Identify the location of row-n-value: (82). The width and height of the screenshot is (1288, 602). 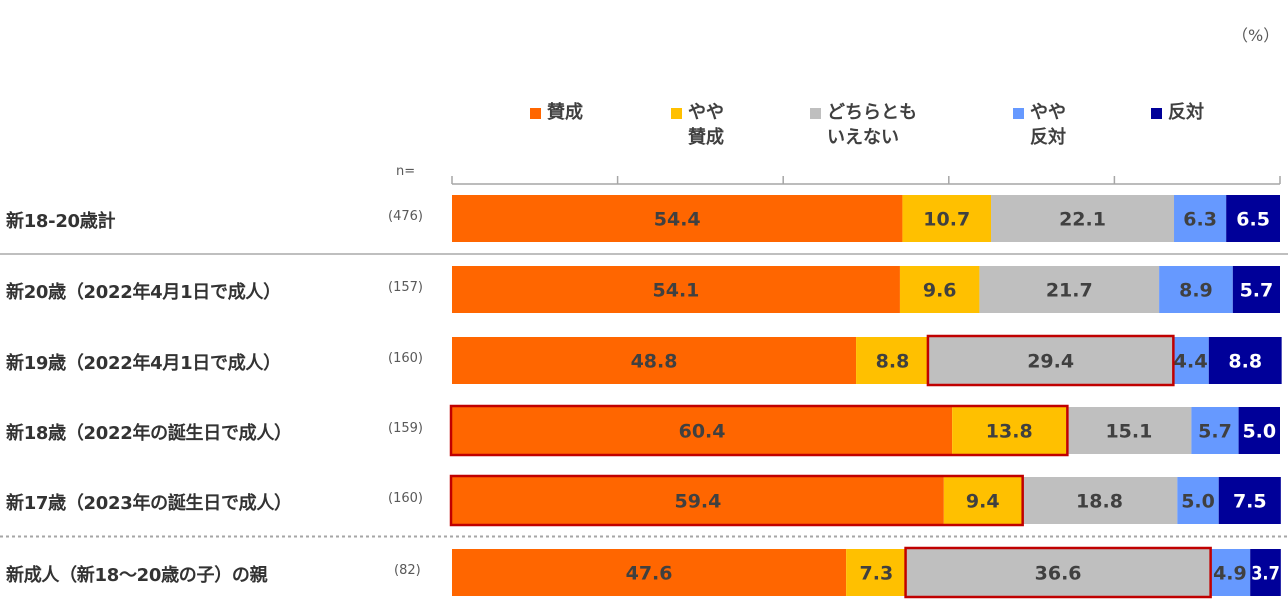
(407, 570).